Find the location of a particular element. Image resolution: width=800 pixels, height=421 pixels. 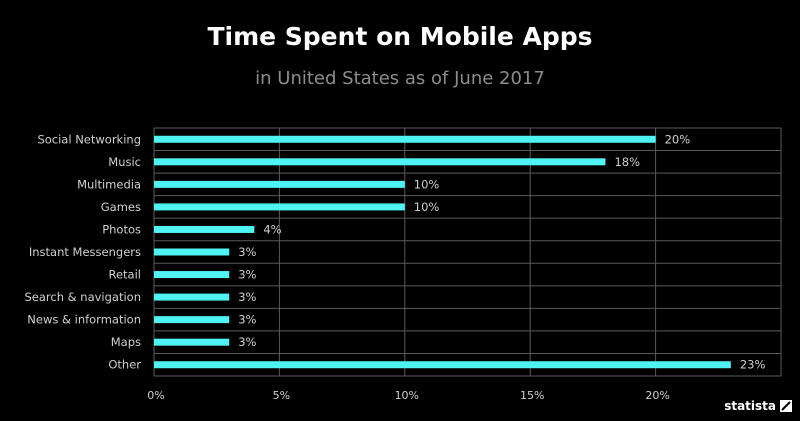

x-tick-label: 5% is located at coordinates (281, 395).